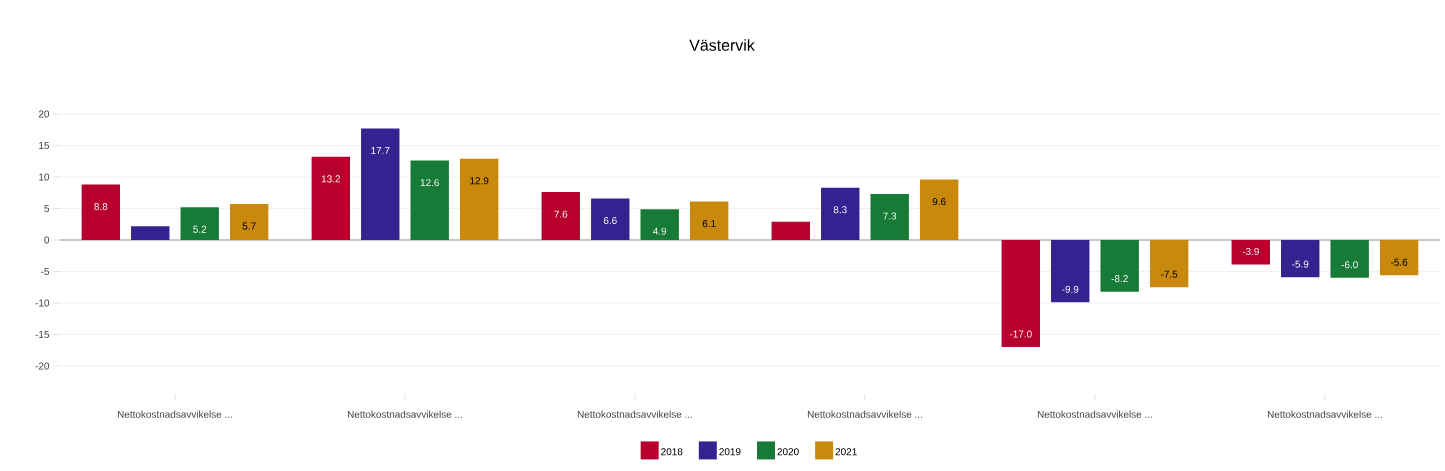 The width and height of the screenshot is (1445, 471). Describe the element at coordinates (672, 452) in the screenshot. I see `legend-label: 2018` at that location.